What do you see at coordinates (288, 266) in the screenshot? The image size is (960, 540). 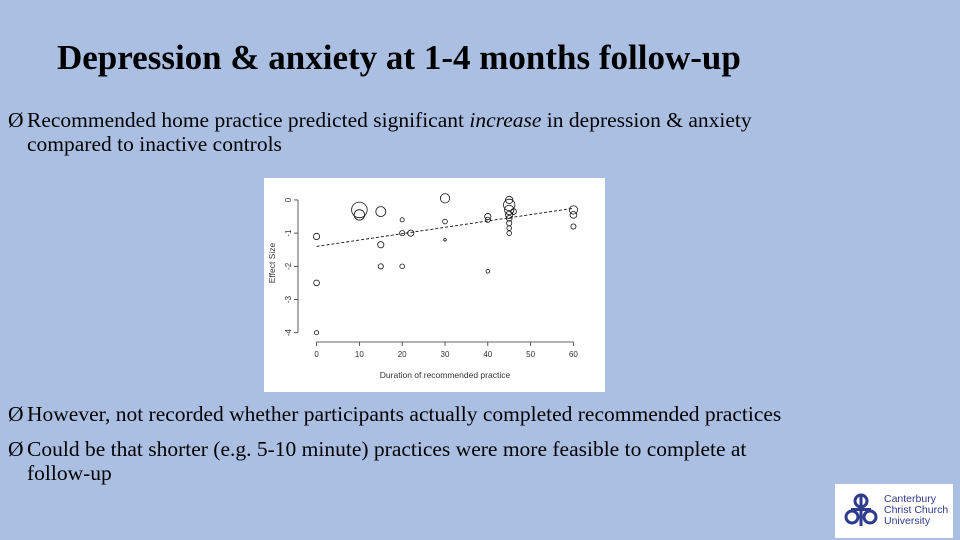 I see `y-tick-label: -2` at bounding box center [288, 266].